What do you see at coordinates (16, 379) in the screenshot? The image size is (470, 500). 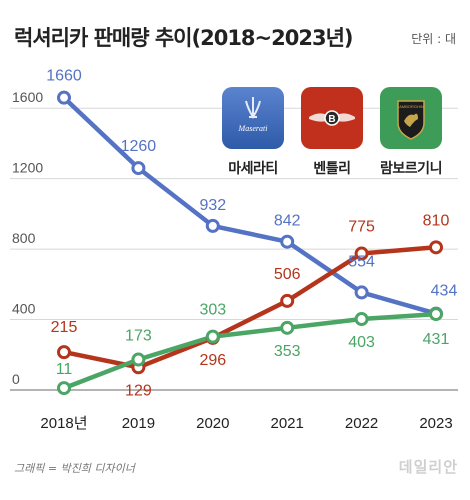 I see `y-tick-label: 0` at bounding box center [16, 379].